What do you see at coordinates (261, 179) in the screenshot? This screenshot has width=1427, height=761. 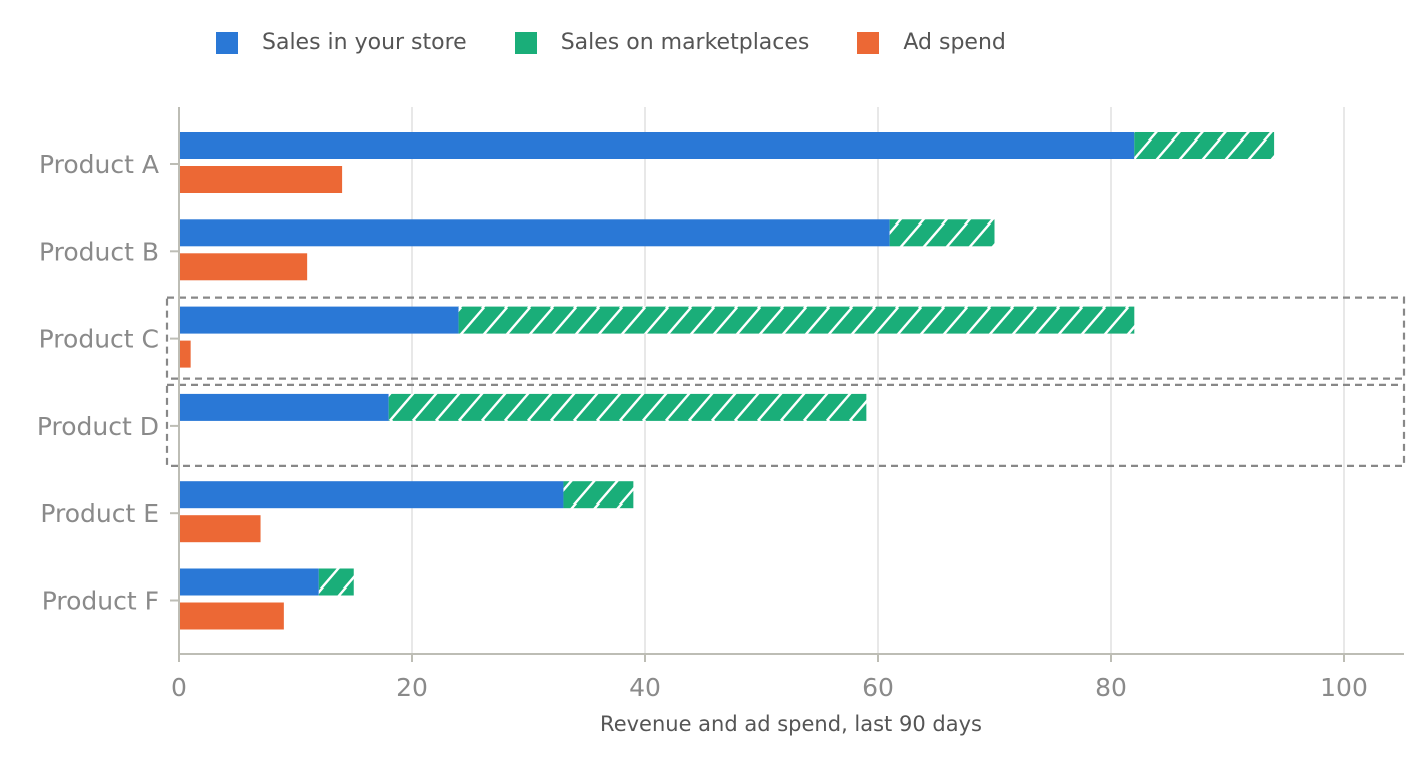 I see `bar-ad-spend-product-a` at bounding box center [261, 179].